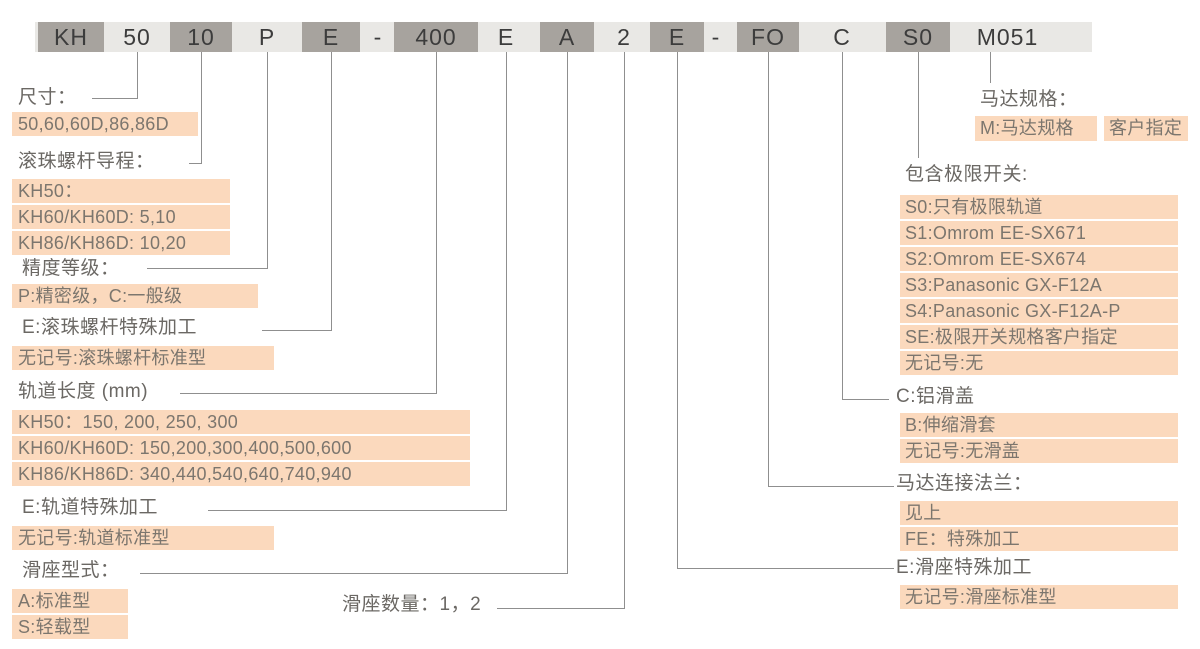 The width and height of the screenshot is (1200, 649). I want to click on code-segment-dash1: -, so click(378, 37).